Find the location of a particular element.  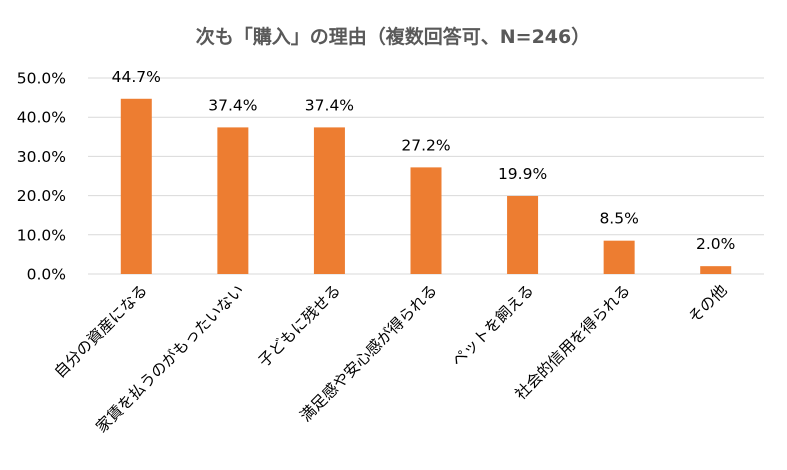

data-label: 44.7% is located at coordinates (136, 77).